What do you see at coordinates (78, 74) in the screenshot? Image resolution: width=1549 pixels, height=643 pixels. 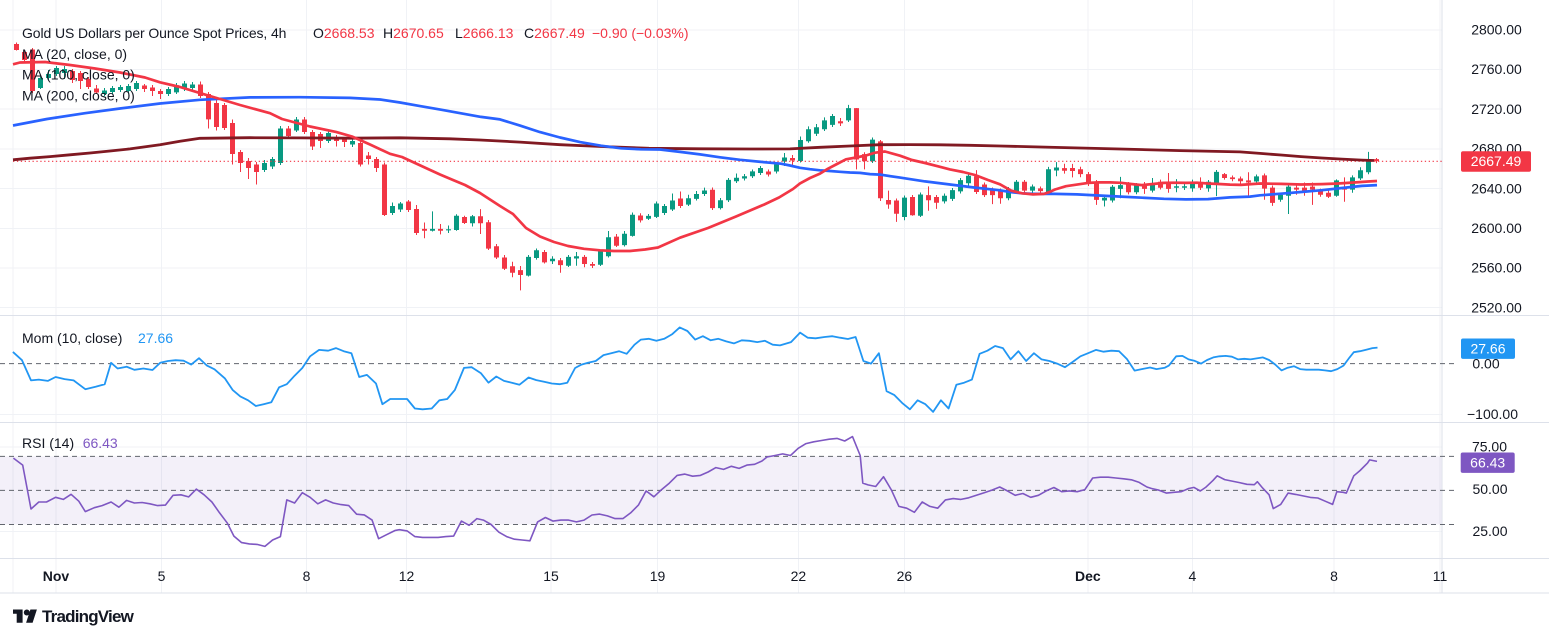 I see `svg-text: MA (100, close, 0)` at bounding box center [78, 74].